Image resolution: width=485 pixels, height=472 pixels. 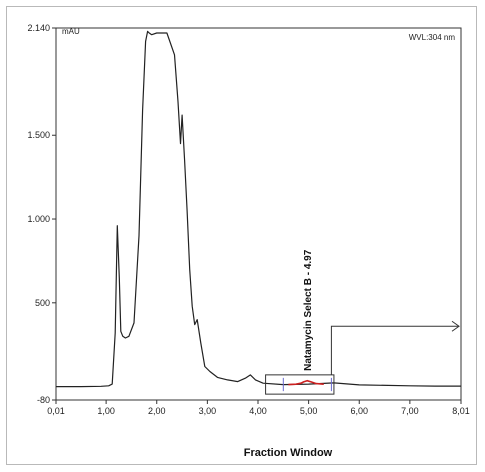 What do you see at coordinates (42, 303) in the screenshot?
I see `y-tick-label: 500` at bounding box center [42, 303].